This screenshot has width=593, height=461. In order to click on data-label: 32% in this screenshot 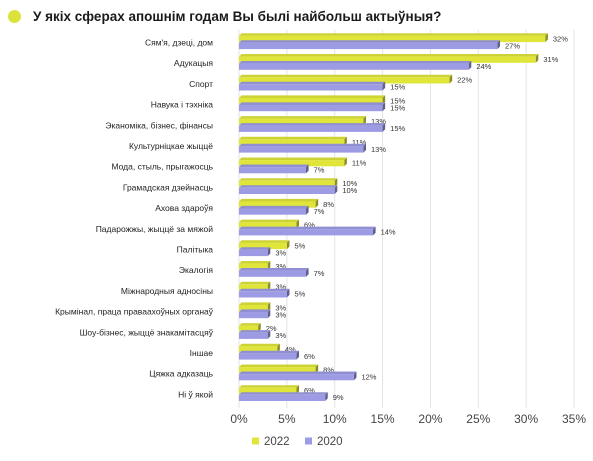, I will do `click(560, 38)`.